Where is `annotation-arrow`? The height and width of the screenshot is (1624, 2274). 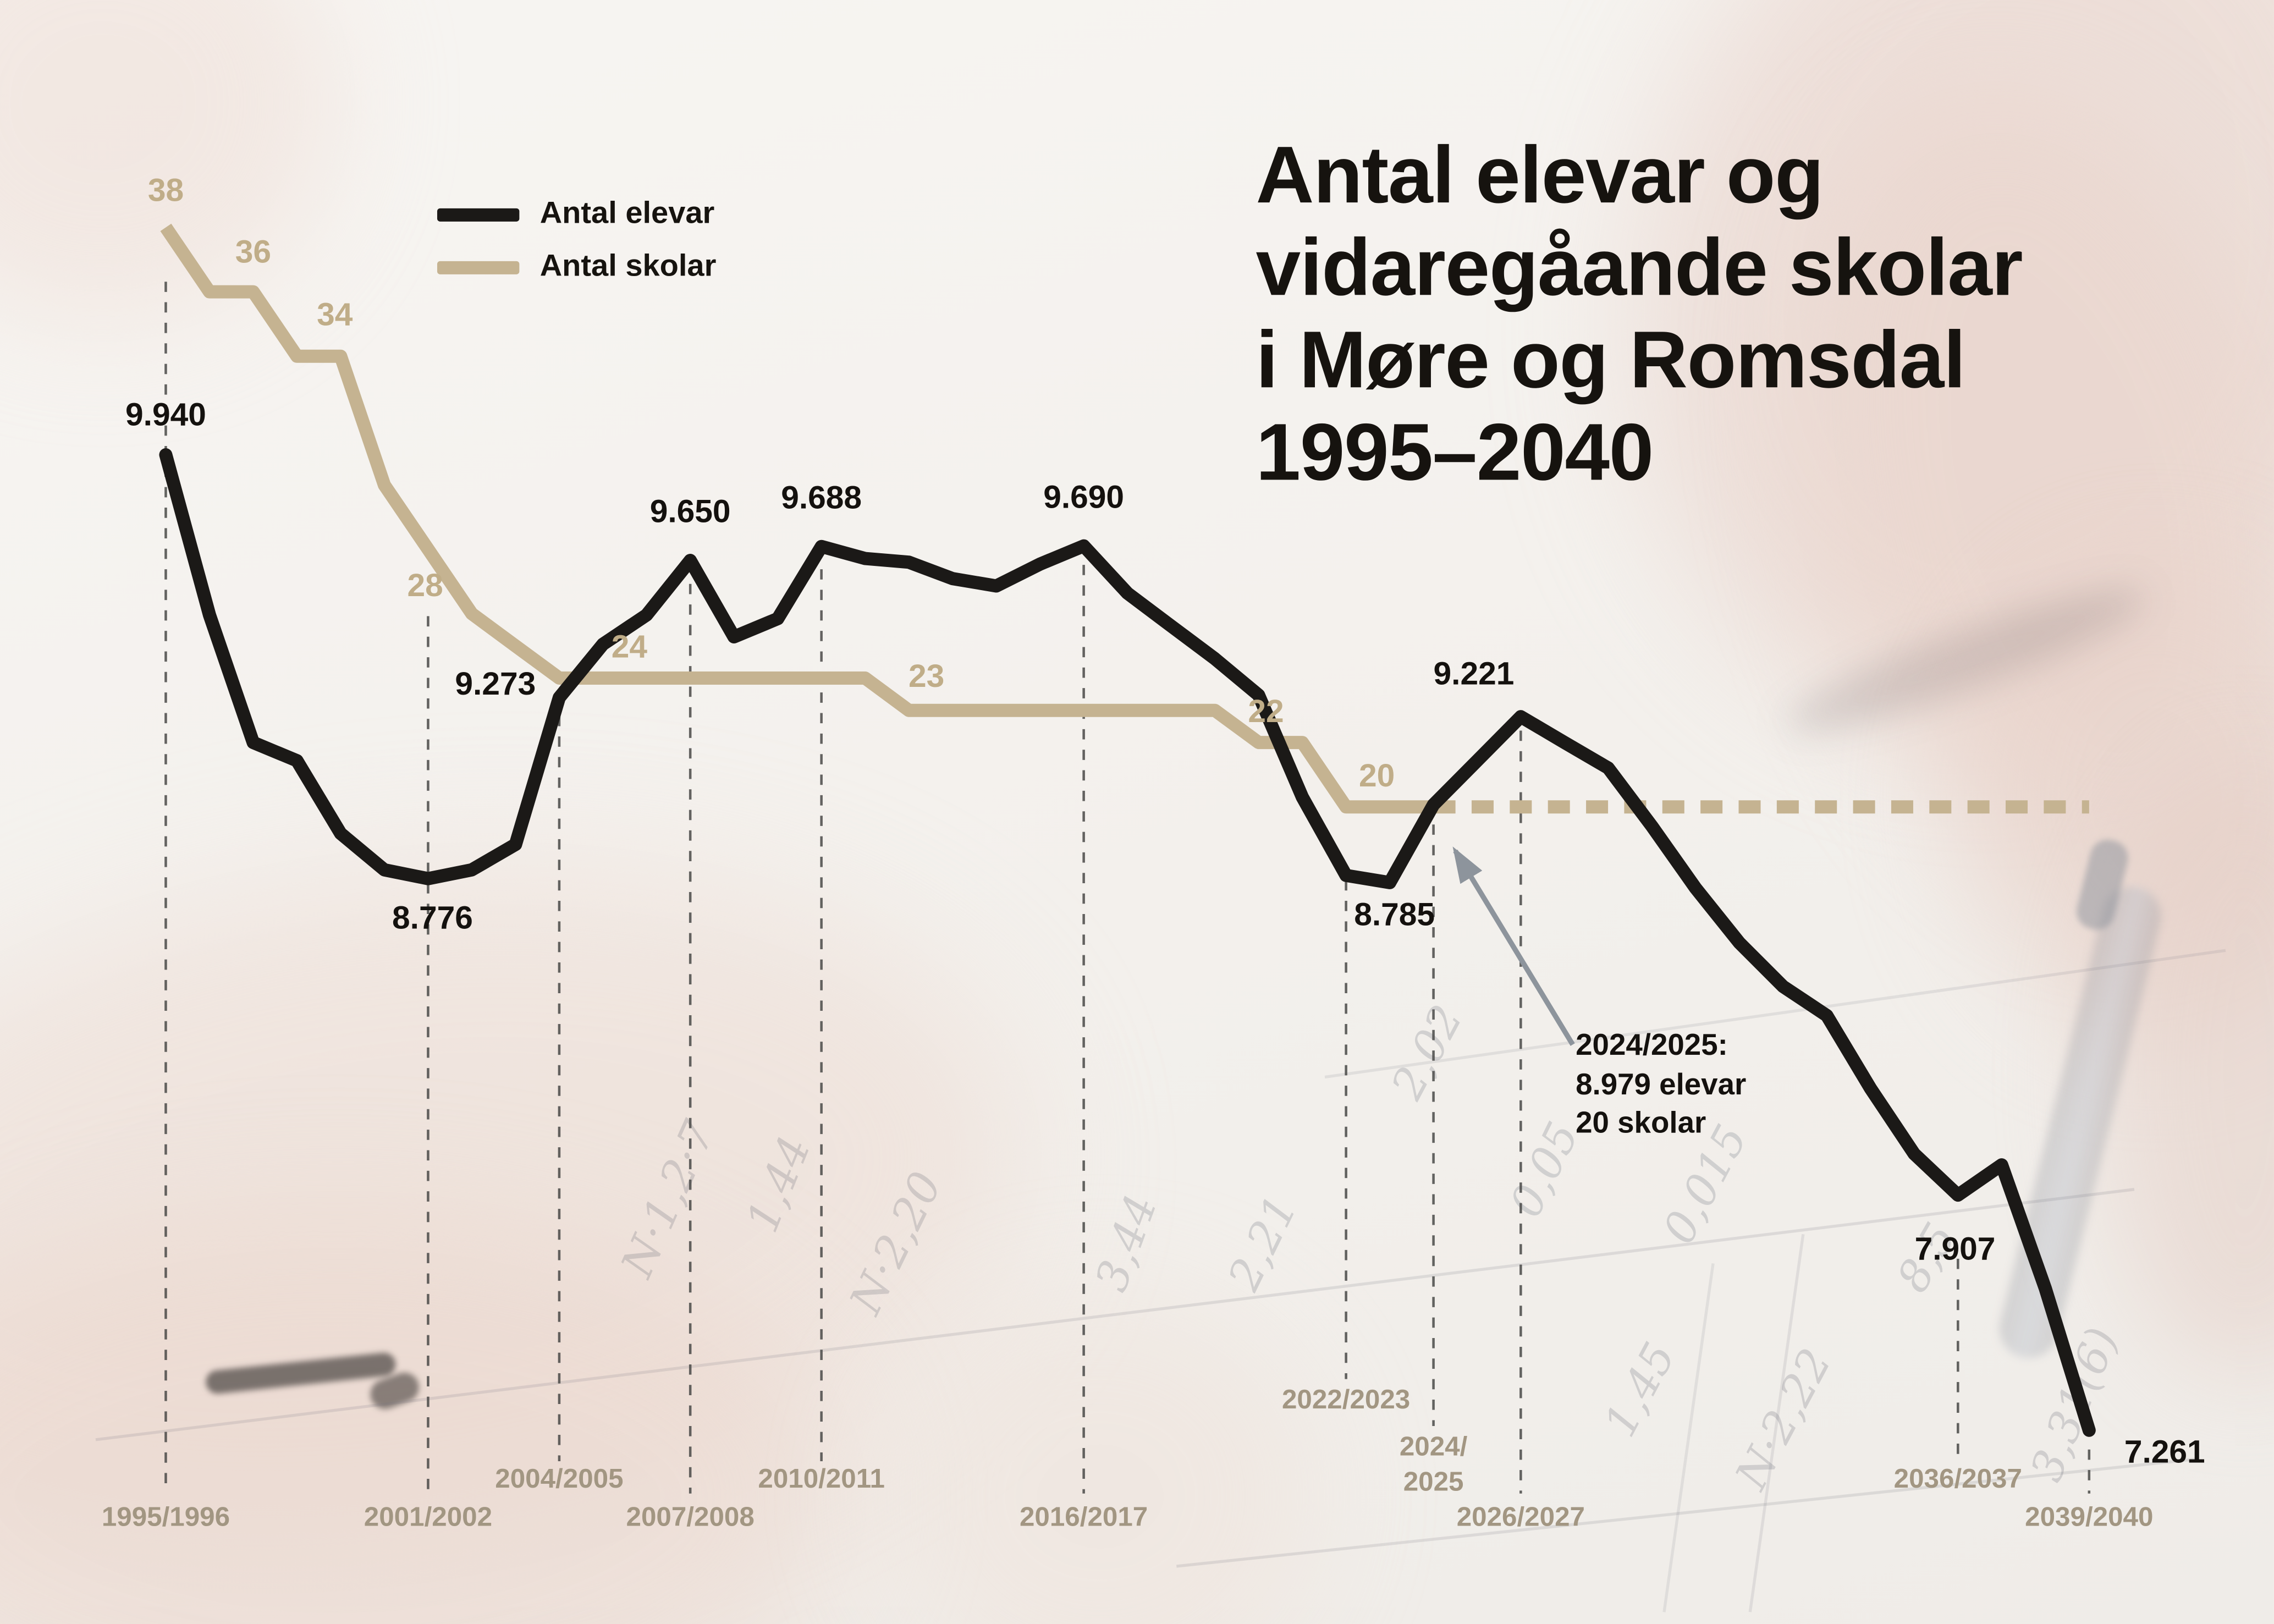
annotation-arrow is located at coordinates (1514, 946).